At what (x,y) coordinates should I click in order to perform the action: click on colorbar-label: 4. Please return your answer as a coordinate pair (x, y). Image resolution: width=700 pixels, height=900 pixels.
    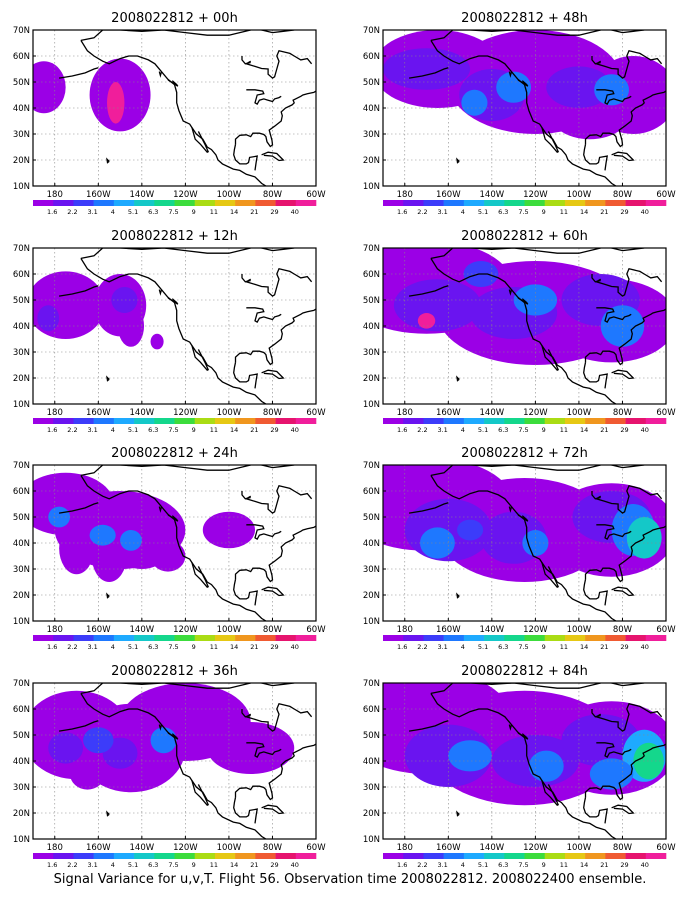
    Looking at the image, I should click on (113, 430).